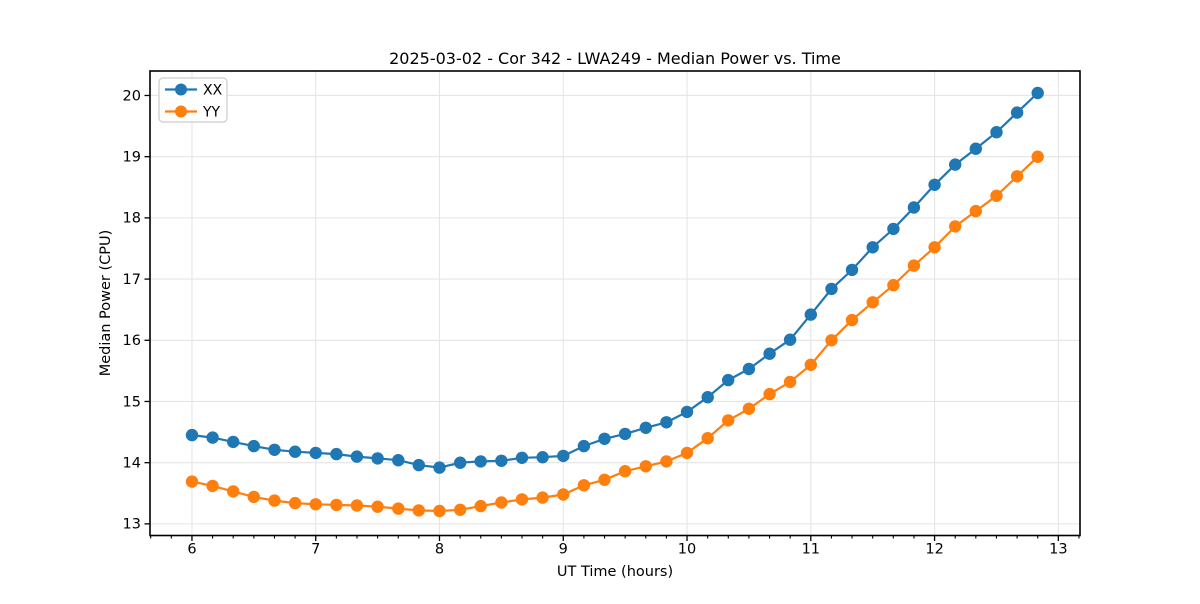 The width and height of the screenshot is (1200, 604). I want to click on y-tick-label: 17, so click(132, 280).